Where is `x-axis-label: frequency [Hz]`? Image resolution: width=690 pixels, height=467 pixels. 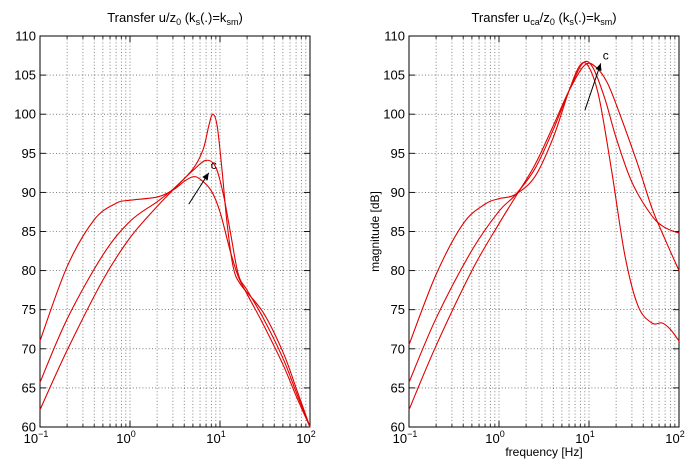 x-axis-label: frequency [Hz] is located at coordinates (543, 452).